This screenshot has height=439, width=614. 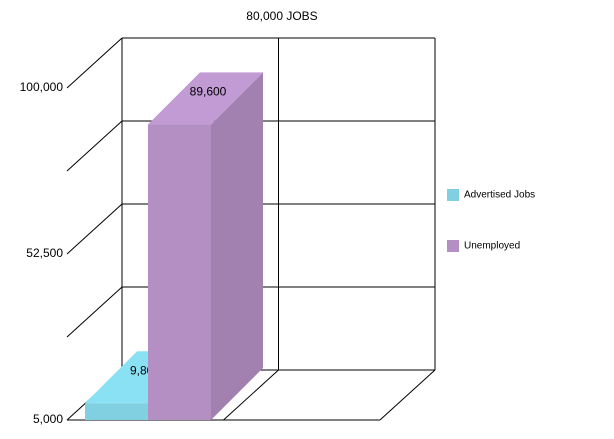 What do you see at coordinates (42, 87) in the screenshot?
I see `y-tick-label: 100,000` at bounding box center [42, 87].